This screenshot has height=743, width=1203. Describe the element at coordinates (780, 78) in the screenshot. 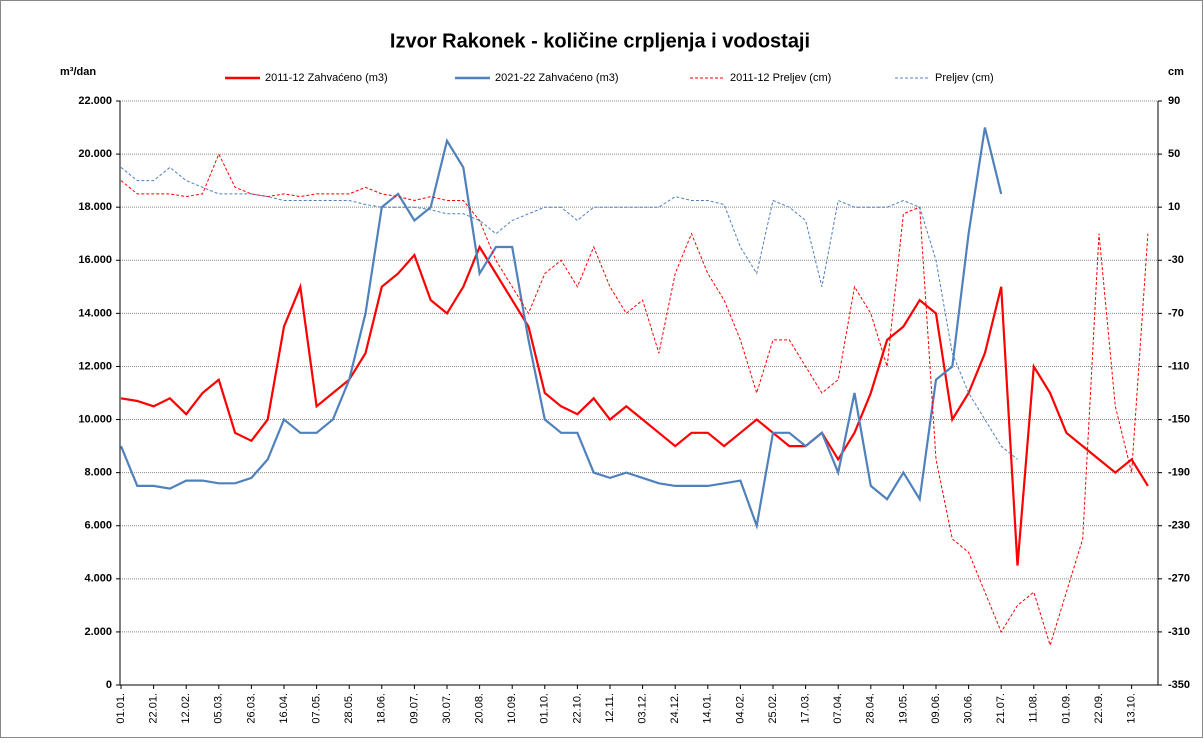

I see `legend-label: 2011-12 Preljev (cm)` at that location.